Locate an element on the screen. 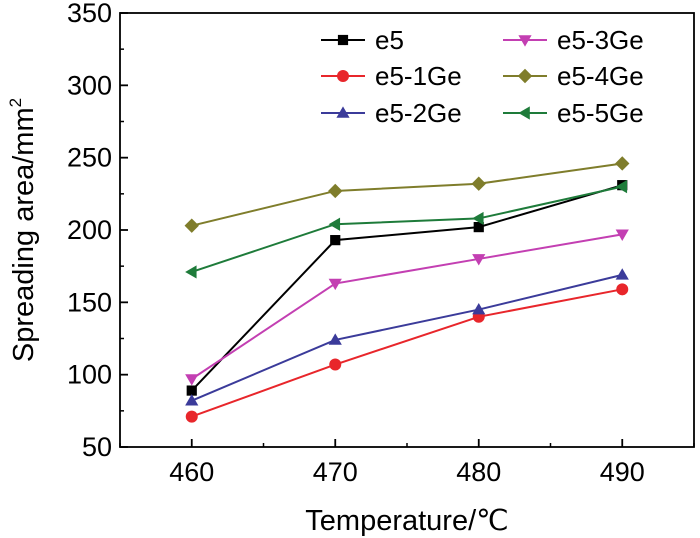 The image size is (700, 538). legend: e5 e5-1Ge e5-2Ge e5-3Ge e5-4Ge e5-5Ge is located at coordinates (482, 76).